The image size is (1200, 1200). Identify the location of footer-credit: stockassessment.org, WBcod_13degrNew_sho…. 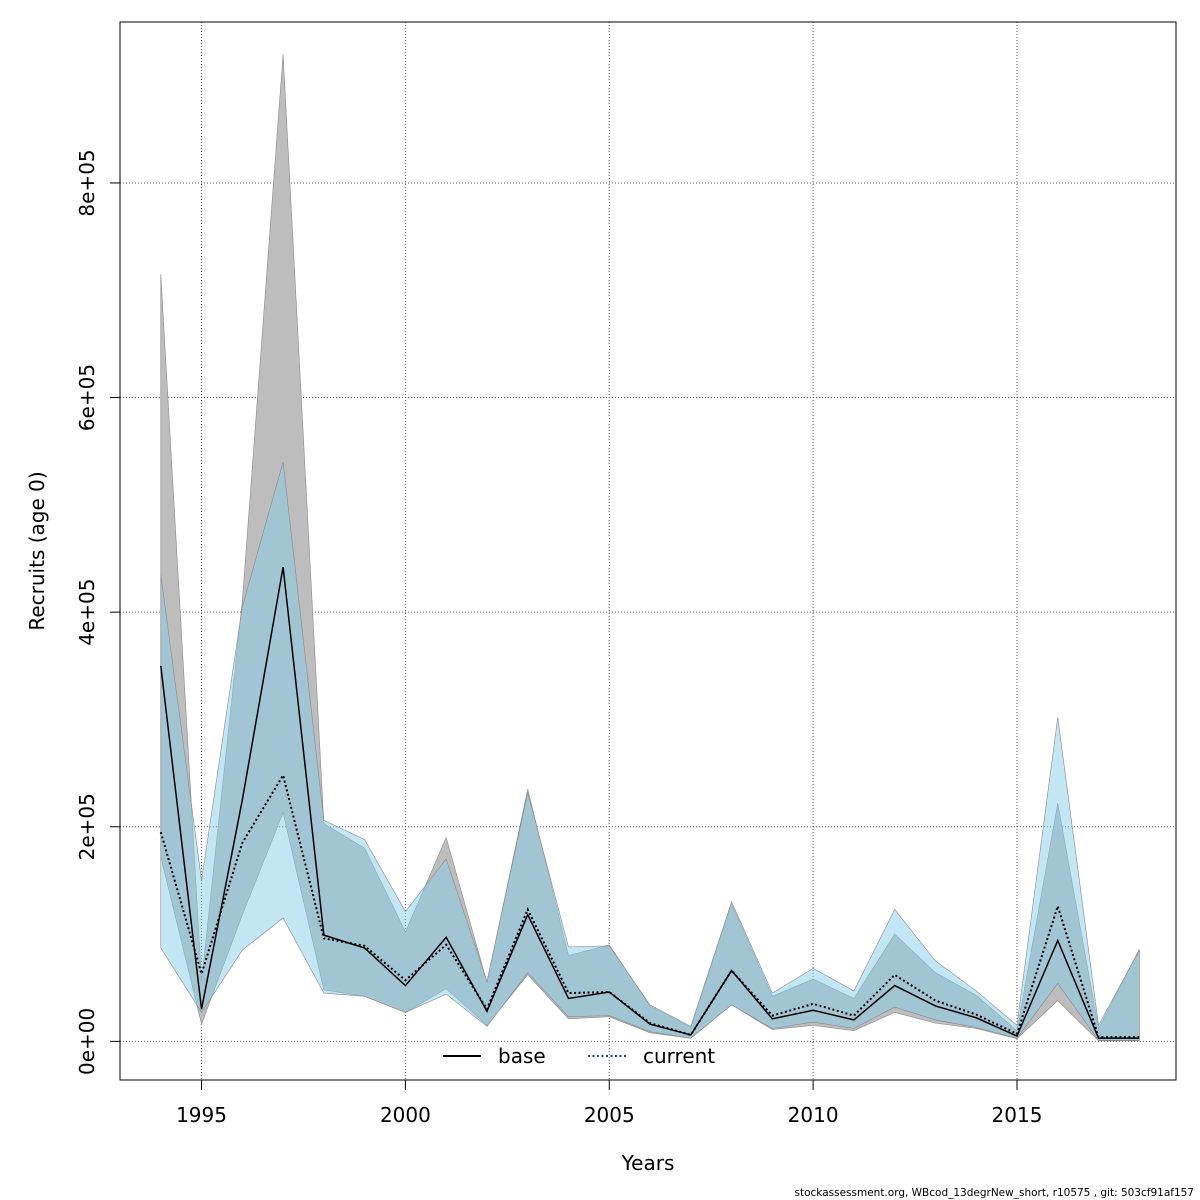
(994, 1193).